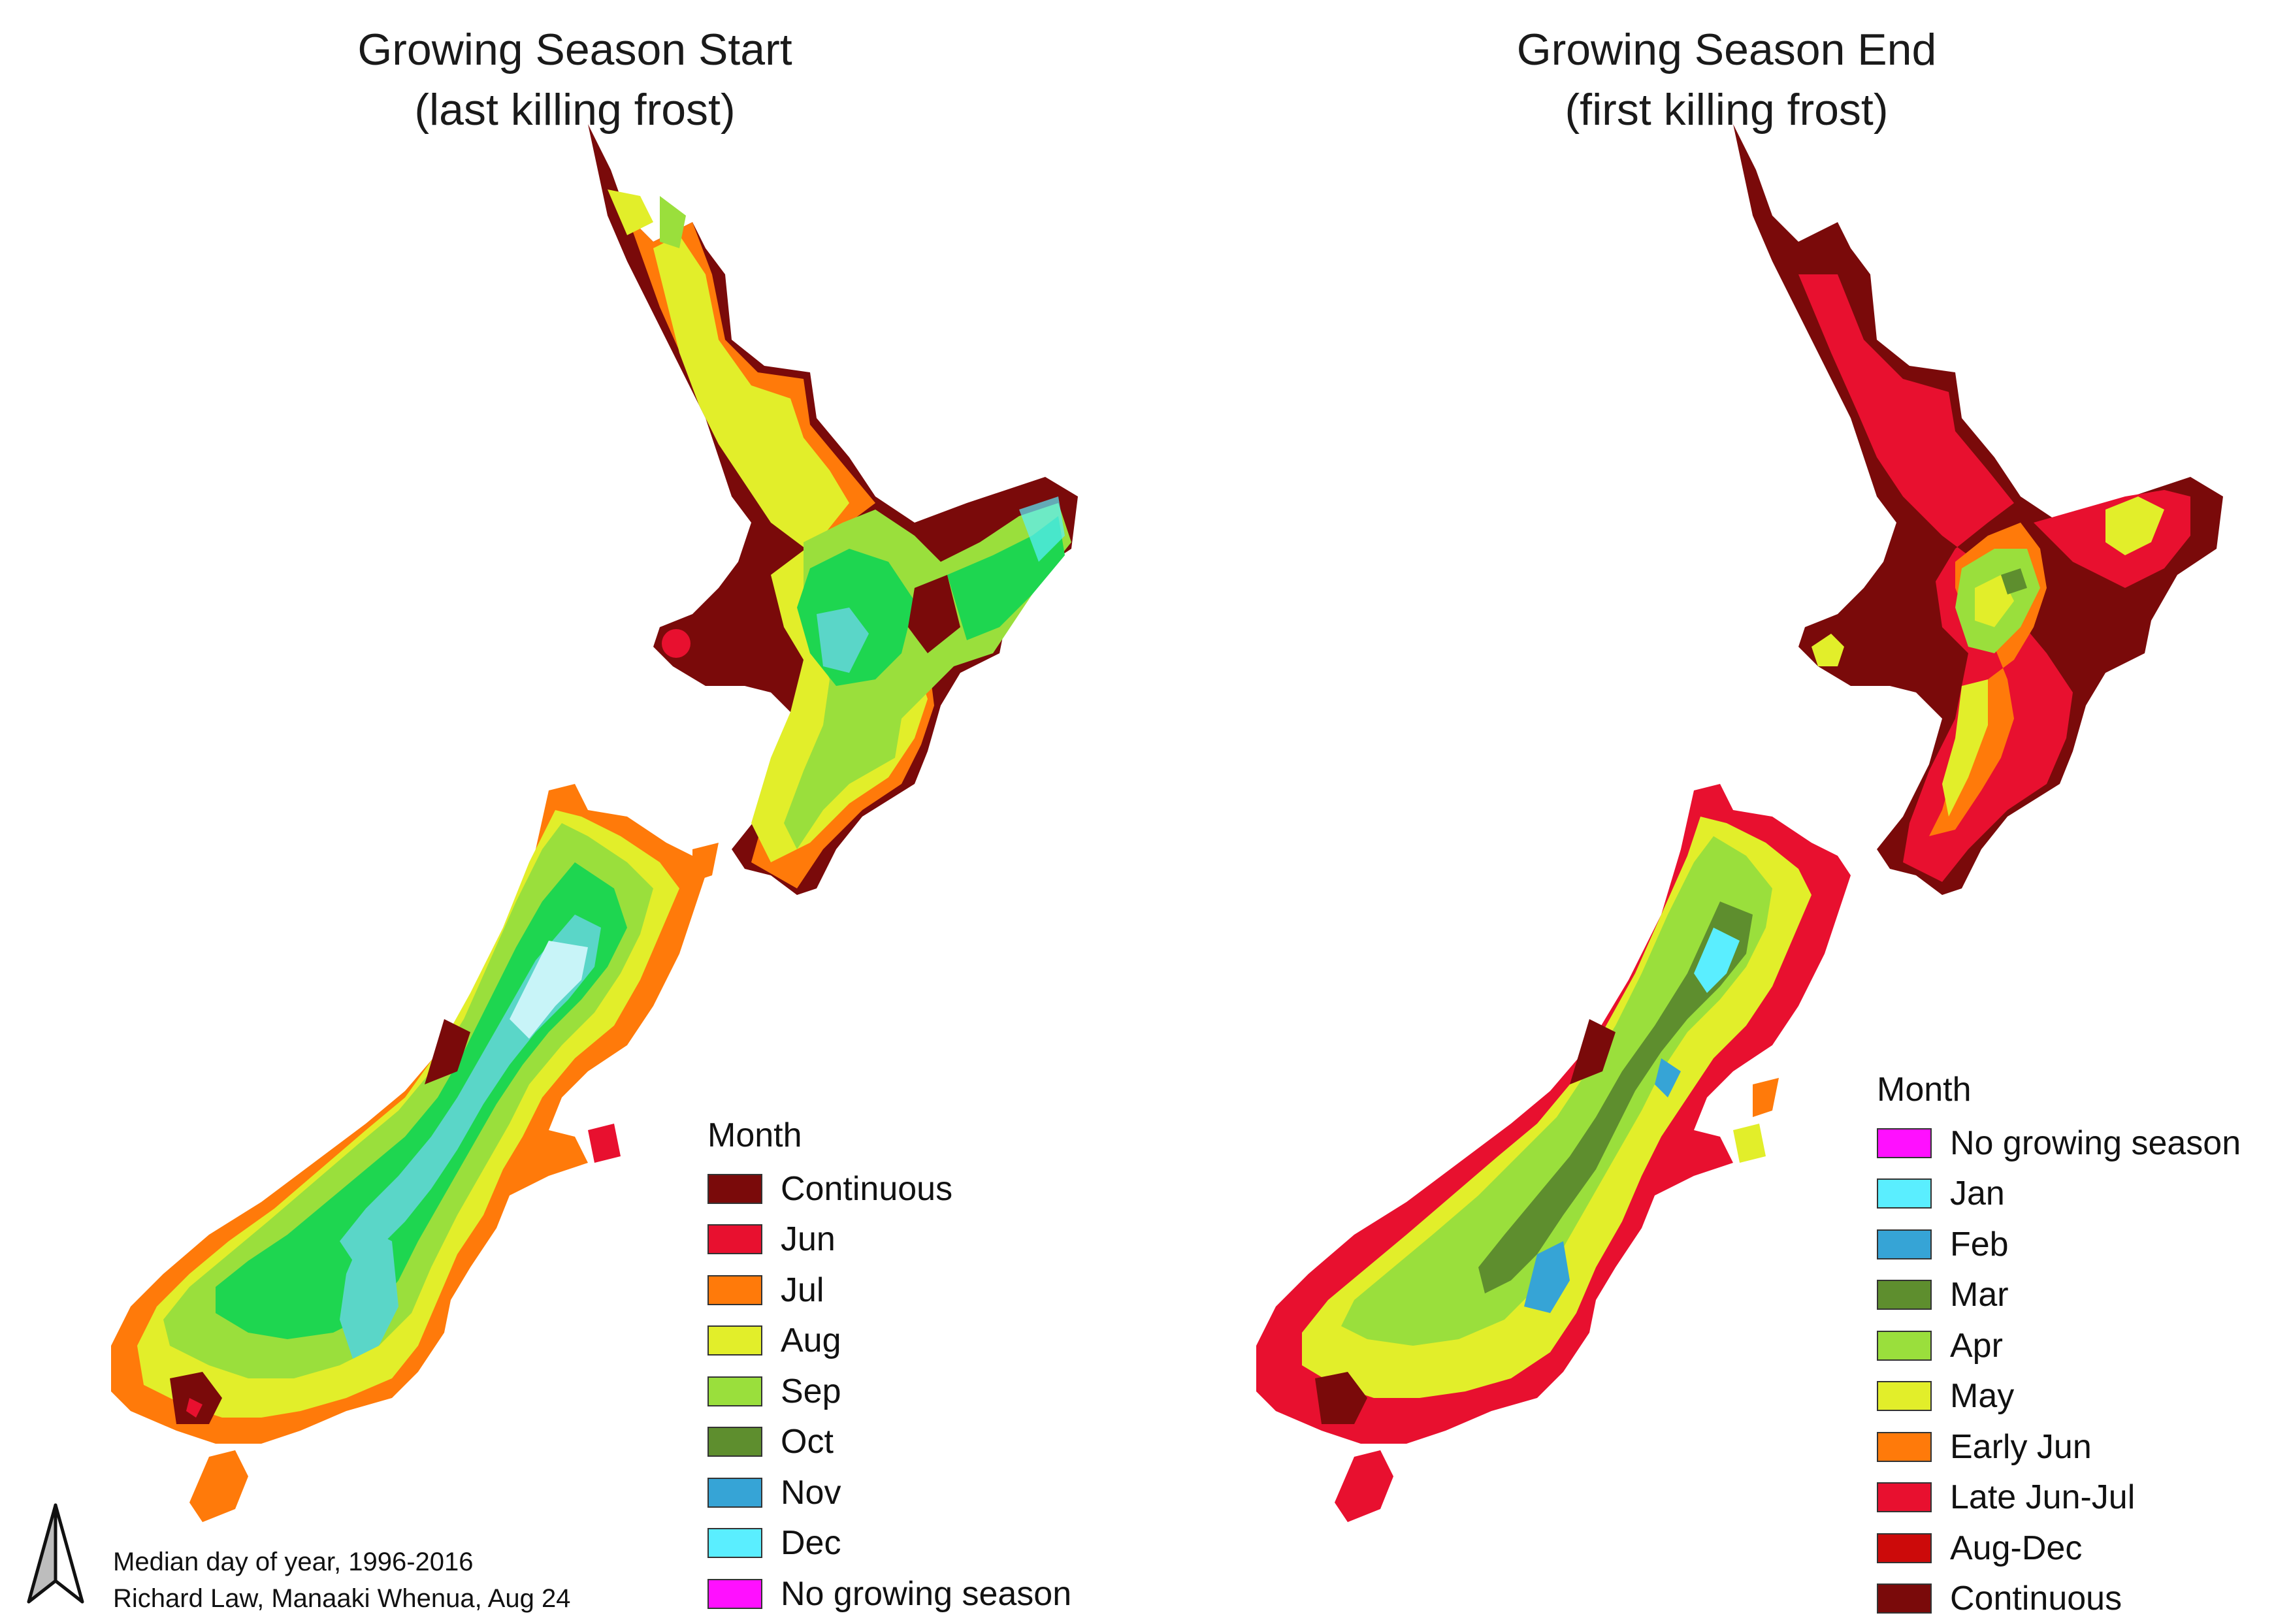 This screenshot has height=1624, width=2291. I want to click on left-legend-item: Jul, so click(889, 1290).